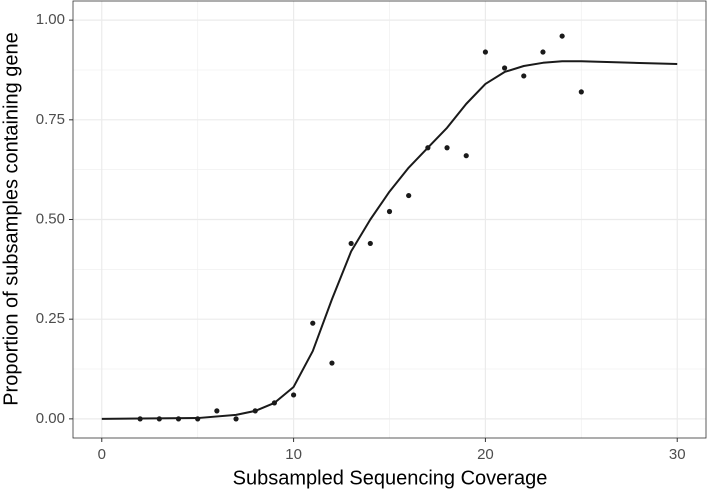 This screenshot has height=492, width=708. Describe the element at coordinates (102, 454) in the screenshot. I see `x-tick-label: 0` at that location.